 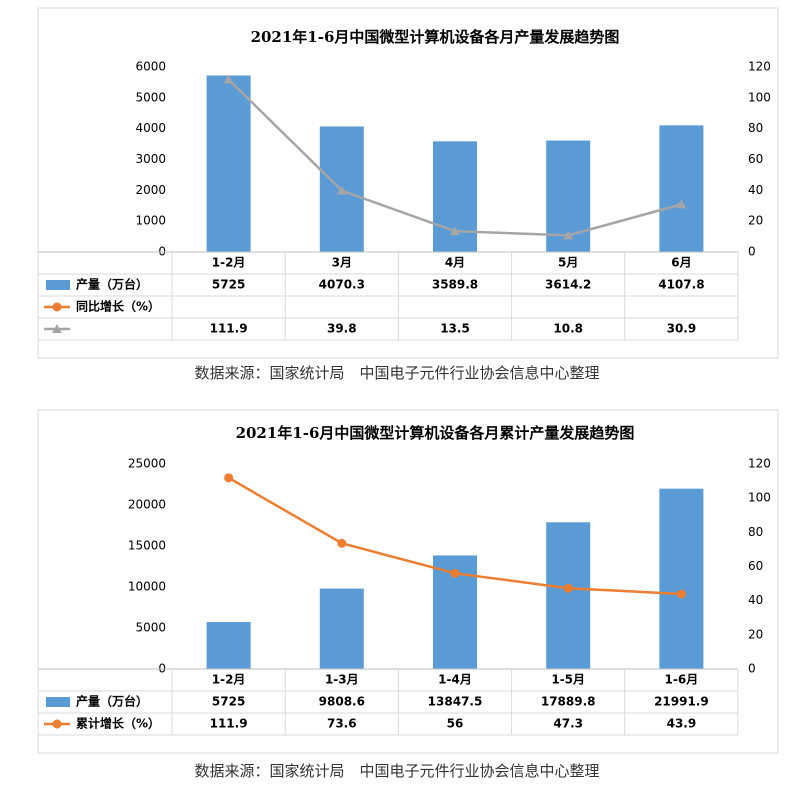 What do you see at coordinates (150, 190) in the screenshot?
I see `y-tick-label: 2000` at bounding box center [150, 190].